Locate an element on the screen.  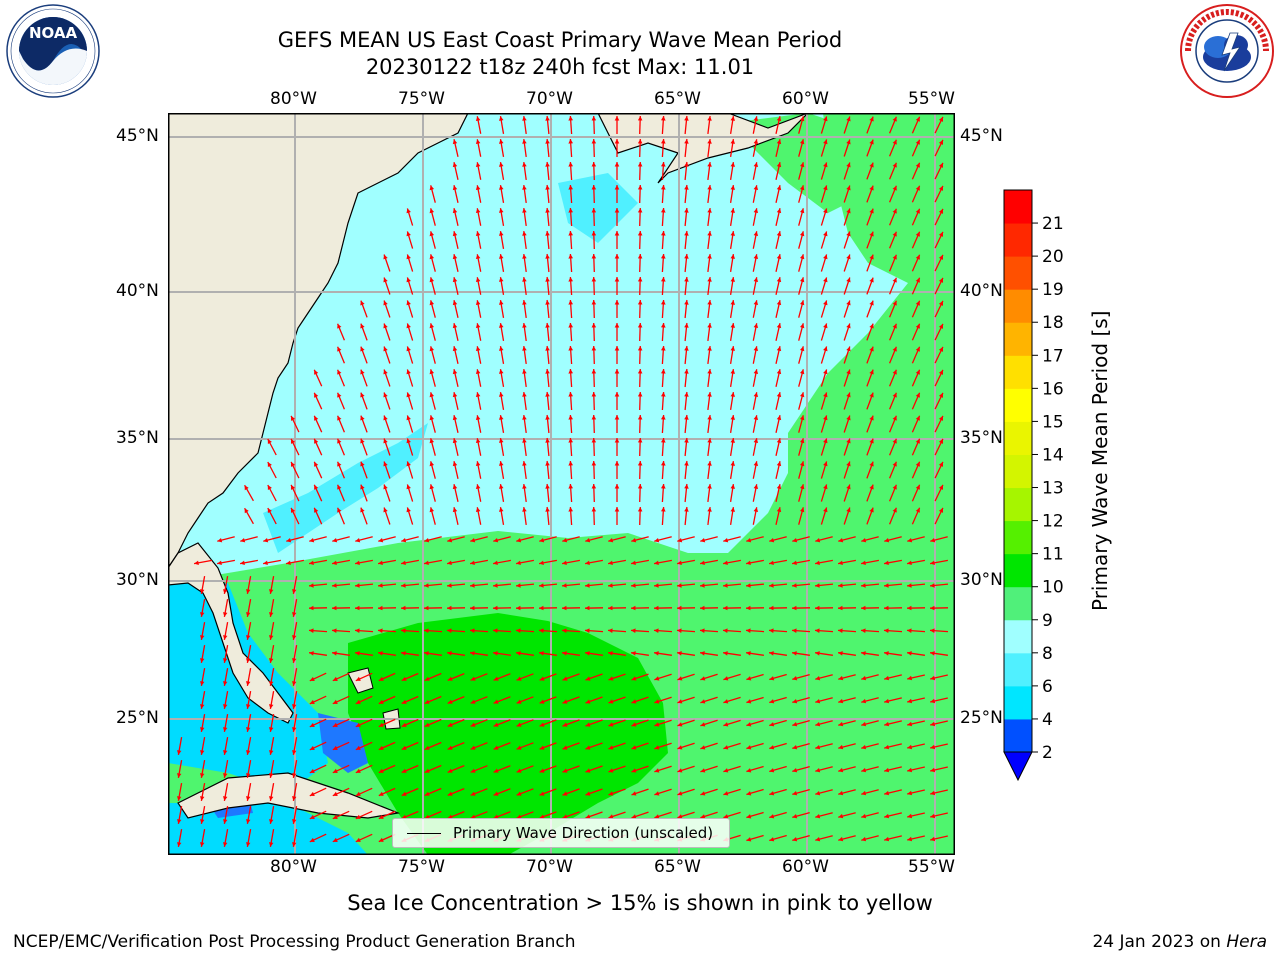
colorbar-tick-label: 20 is located at coordinates (1053, 257).